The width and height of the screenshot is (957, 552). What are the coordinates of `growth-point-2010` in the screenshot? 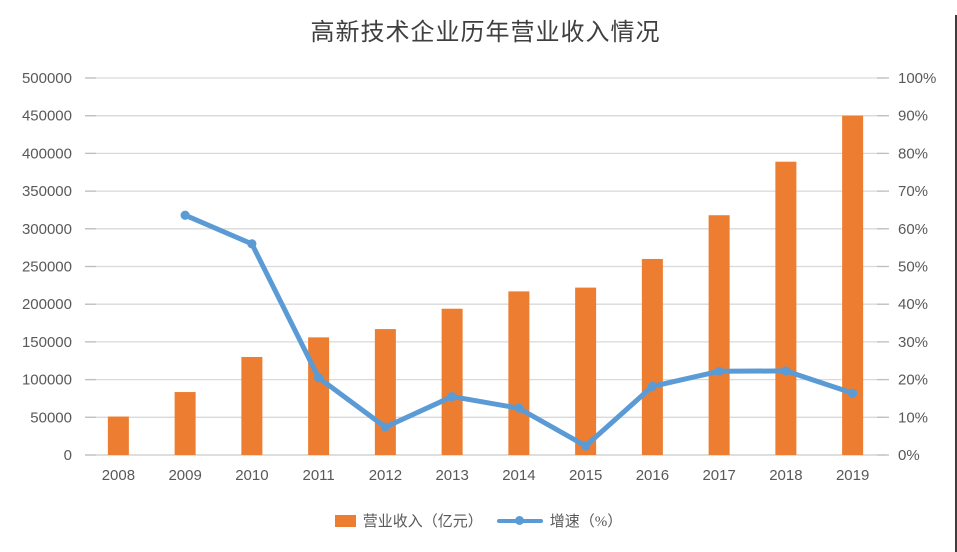 It's located at (252, 244).